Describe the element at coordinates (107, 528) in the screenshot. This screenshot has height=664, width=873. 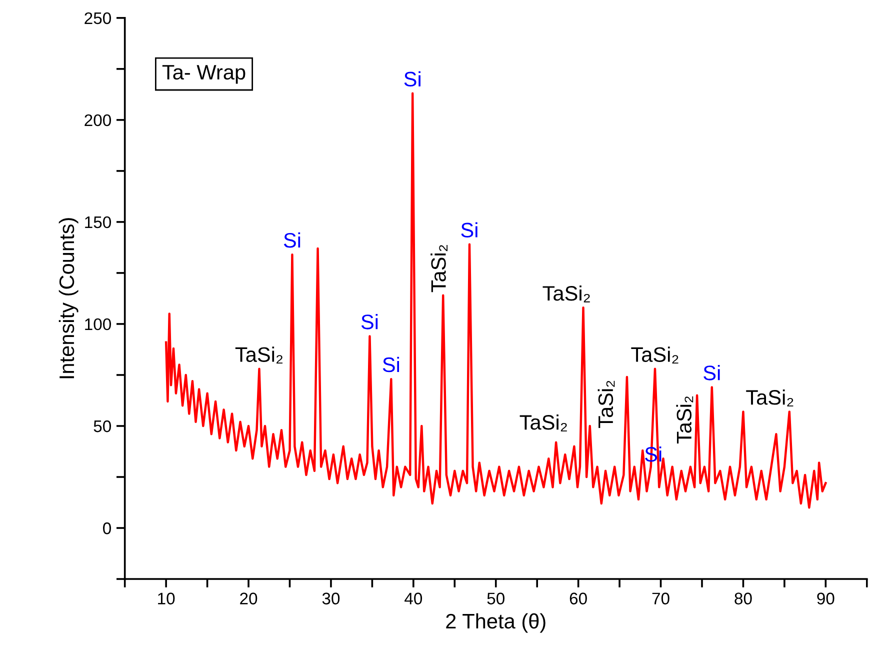
I see `y-tick-label: 0` at that location.